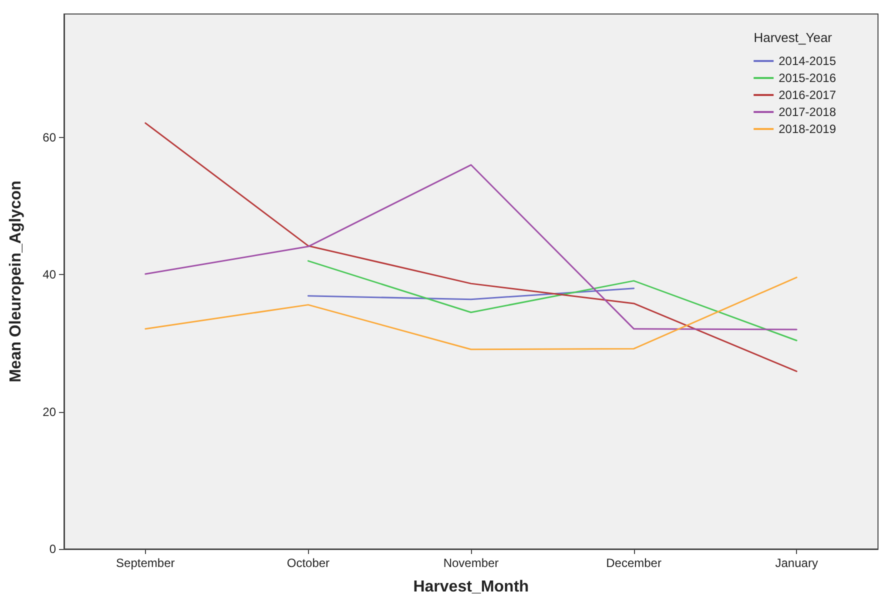 This screenshot has width=881, height=604. Describe the element at coordinates (807, 78) in the screenshot. I see `legend-label: 2015-2016` at that location.